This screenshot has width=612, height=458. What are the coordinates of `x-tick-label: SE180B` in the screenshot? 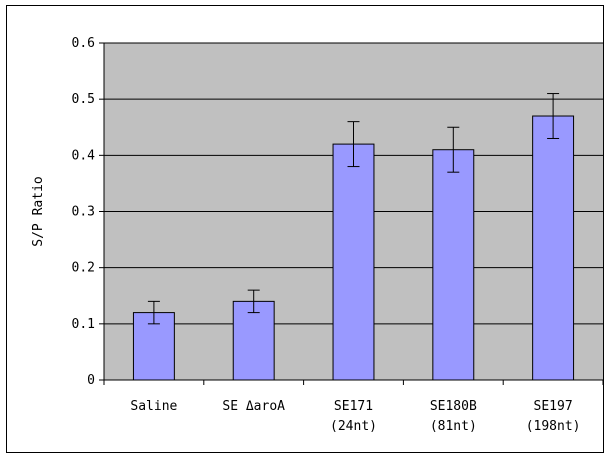 It's located at (453, 406).